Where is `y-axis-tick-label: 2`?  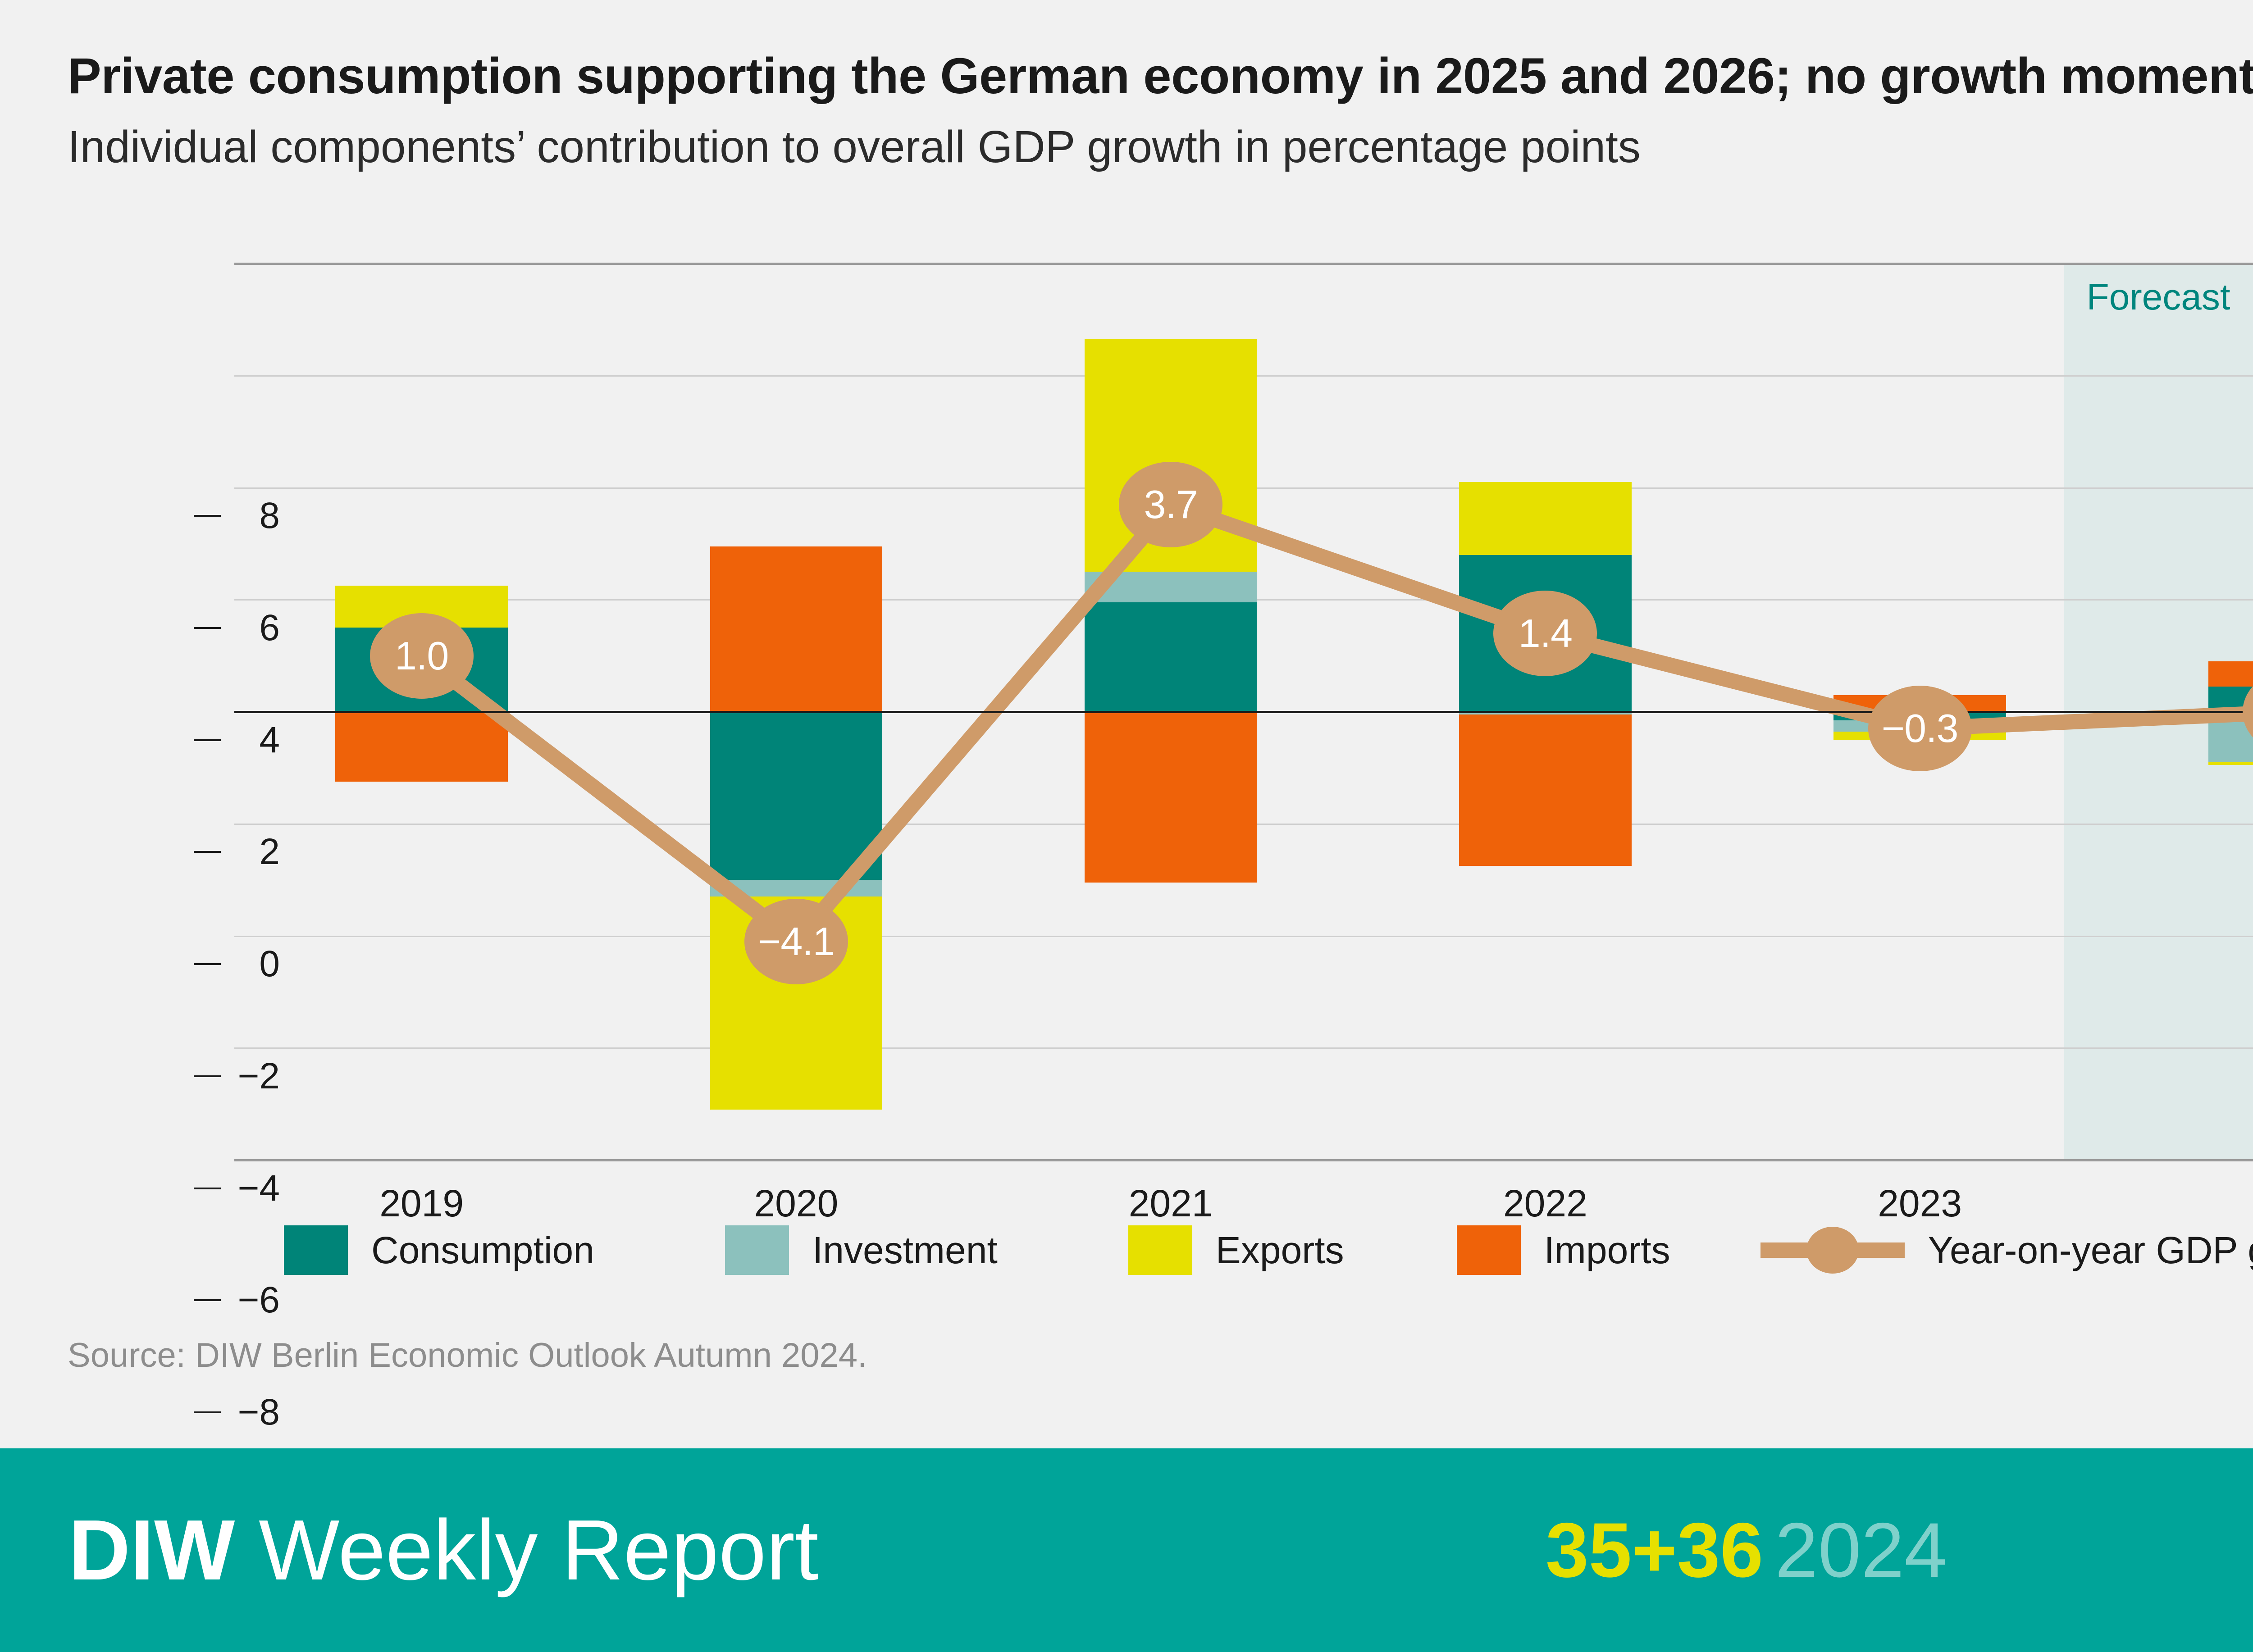
y-axis-tick-label: 2 is located at coordinates (269, 852).